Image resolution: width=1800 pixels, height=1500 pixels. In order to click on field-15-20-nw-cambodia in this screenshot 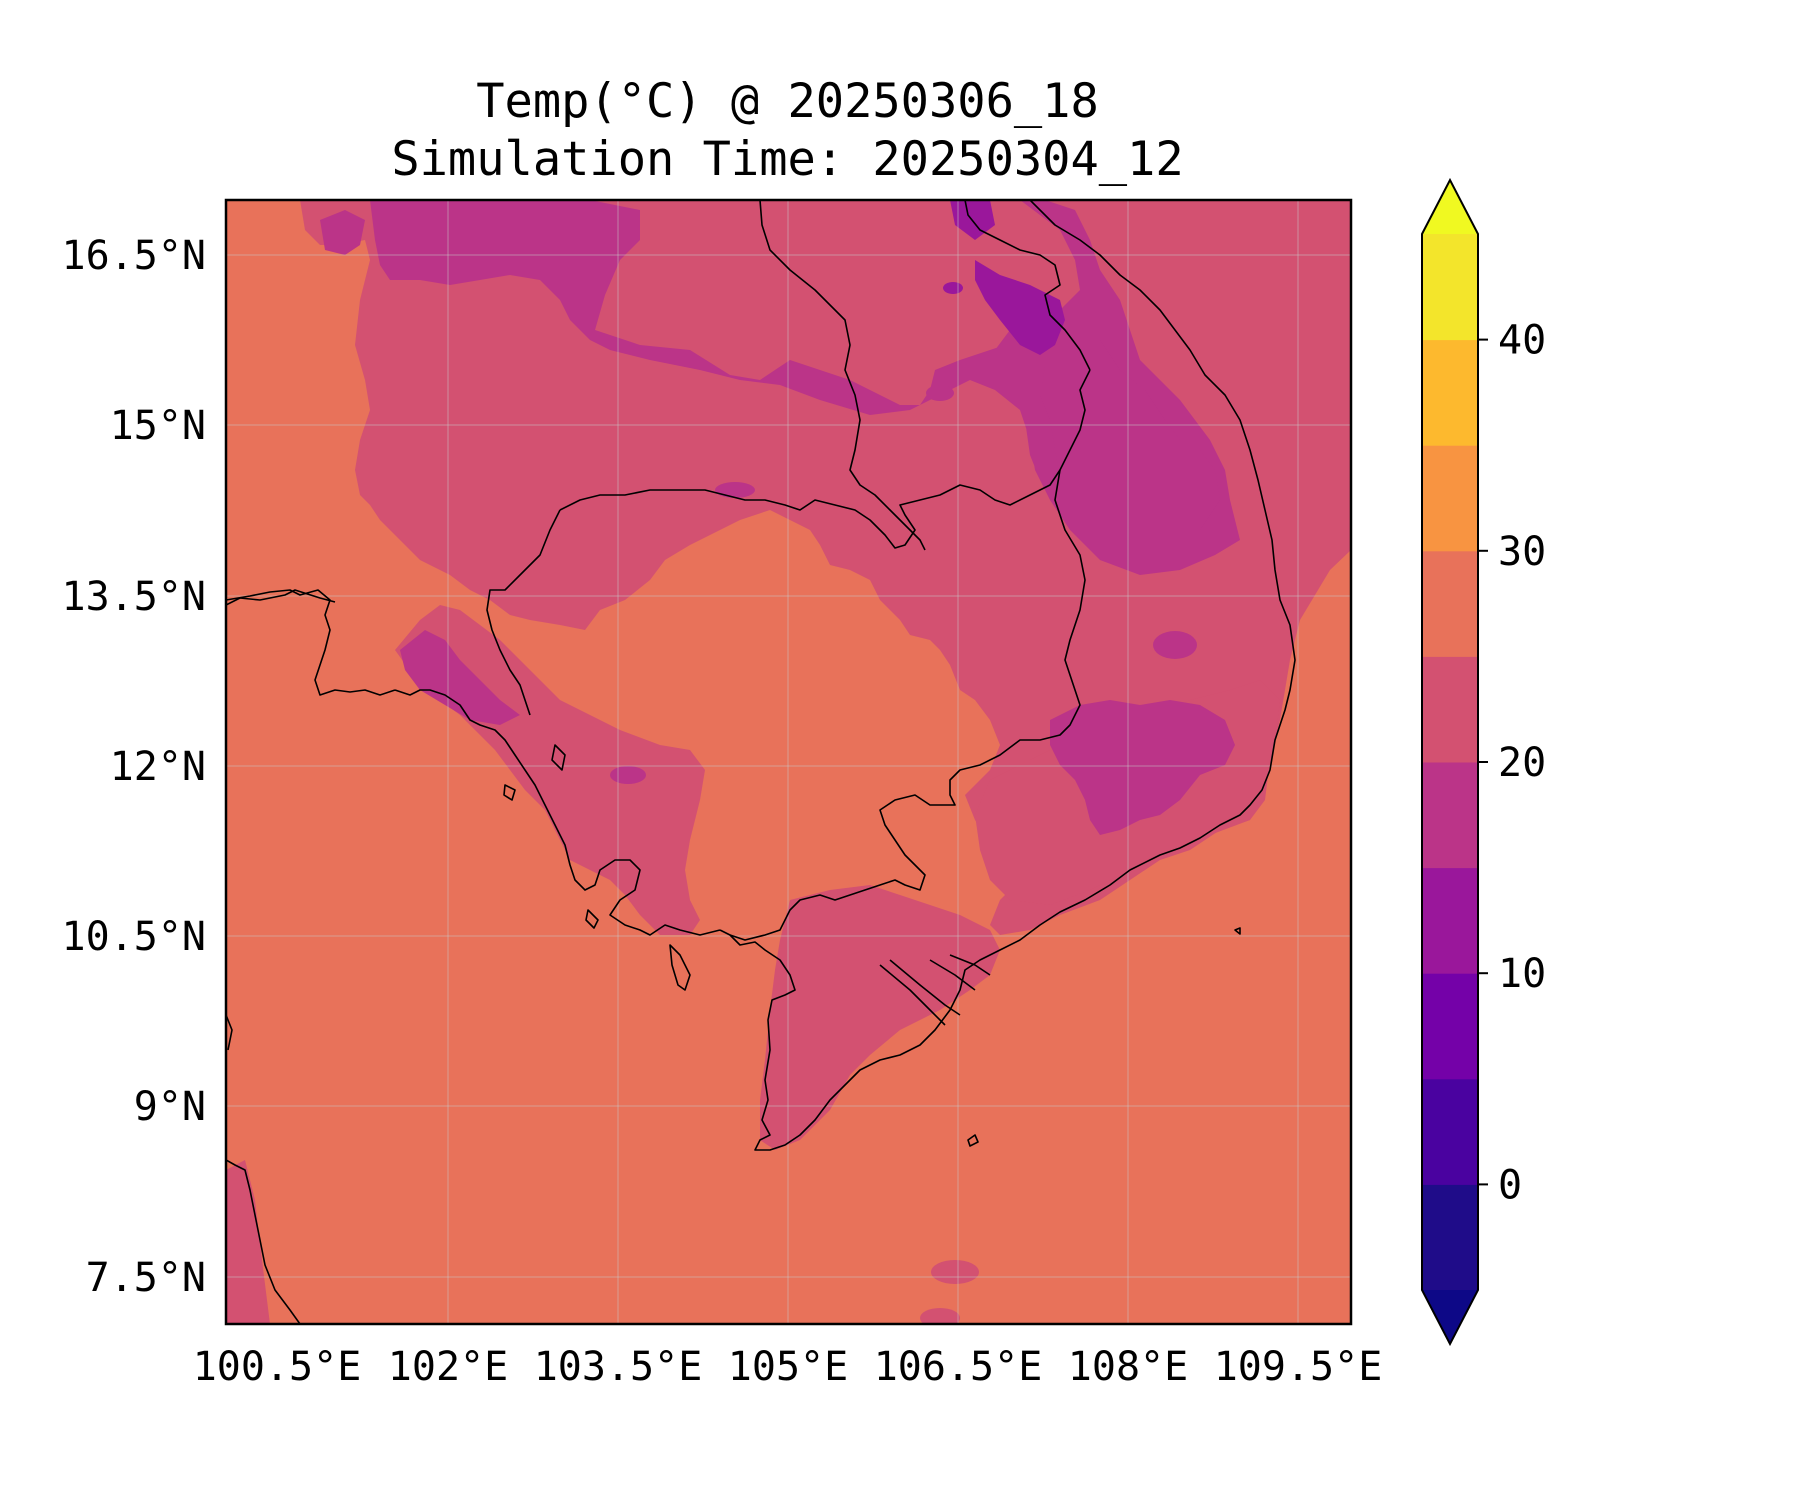, I will do `click(460, 677)`.